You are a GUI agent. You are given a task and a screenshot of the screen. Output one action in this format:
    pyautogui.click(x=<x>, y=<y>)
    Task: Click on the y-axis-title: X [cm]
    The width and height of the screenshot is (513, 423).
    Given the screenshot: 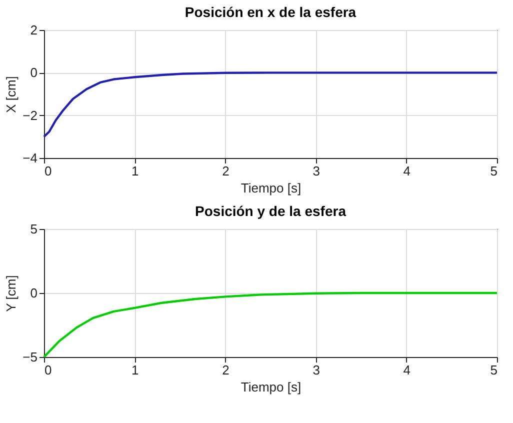 What is the action you would take?
    pyautogui.click(x=11, y=94)
    